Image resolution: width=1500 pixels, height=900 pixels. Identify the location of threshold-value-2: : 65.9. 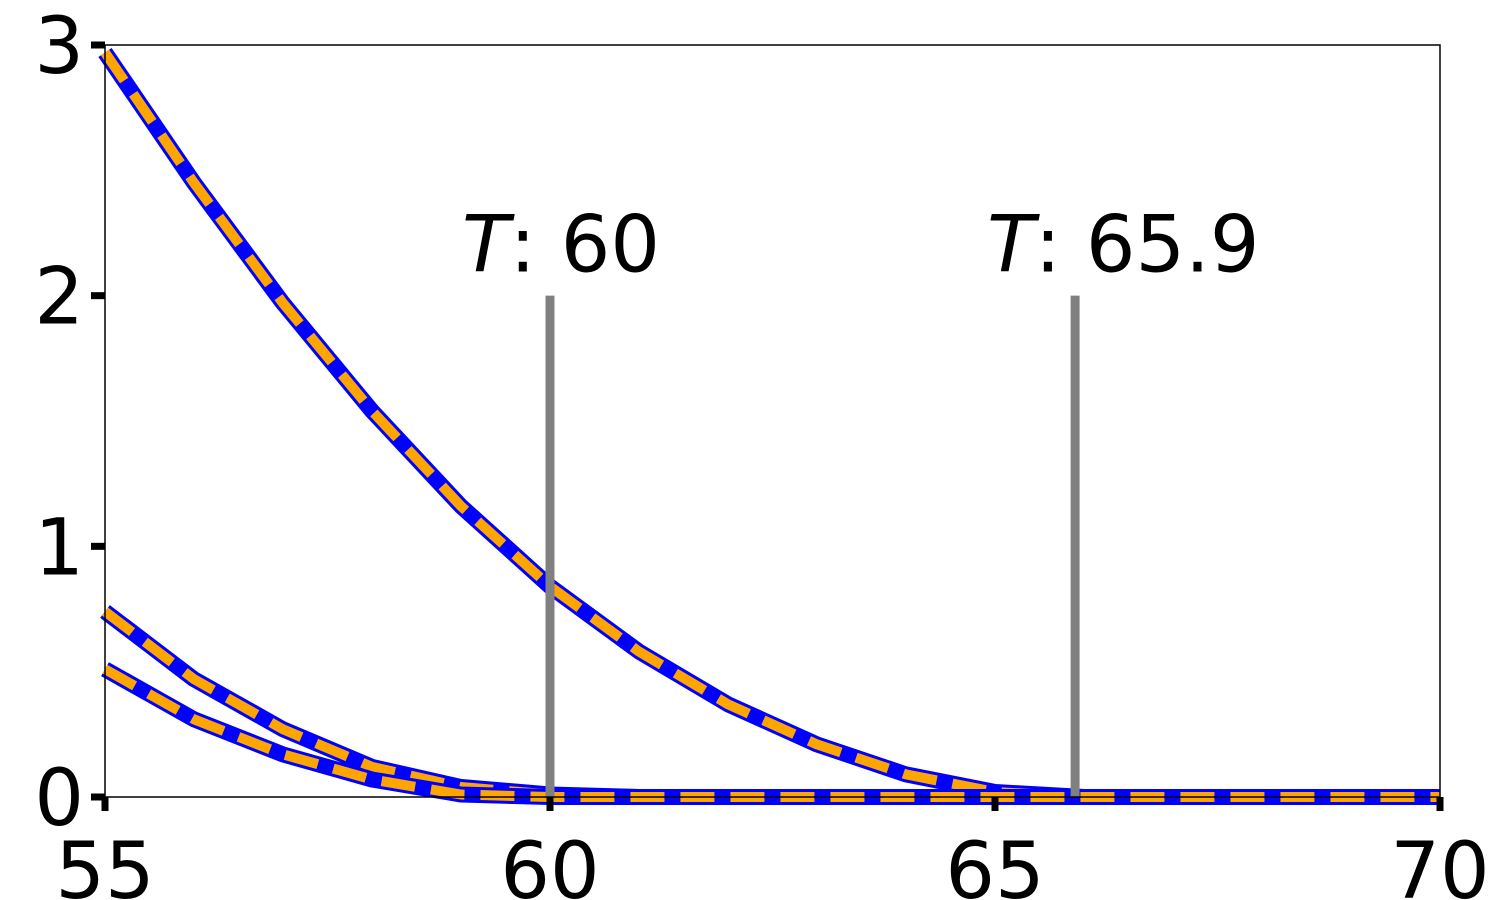
(1147, 246).